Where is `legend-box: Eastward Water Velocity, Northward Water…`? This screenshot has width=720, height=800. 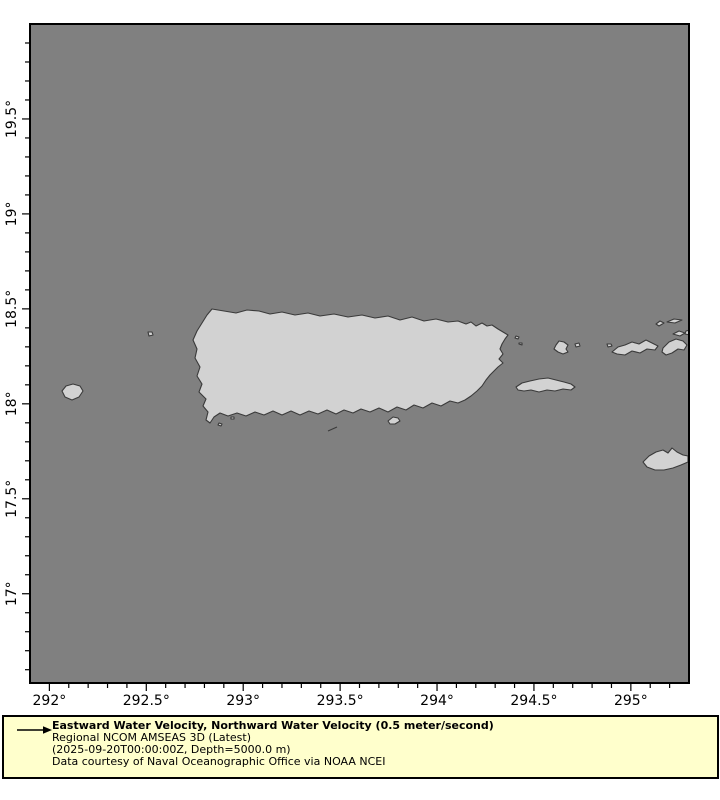
legend-box: Eastward Water Velocity, Northward Water… is located at coordinates (360, 747).